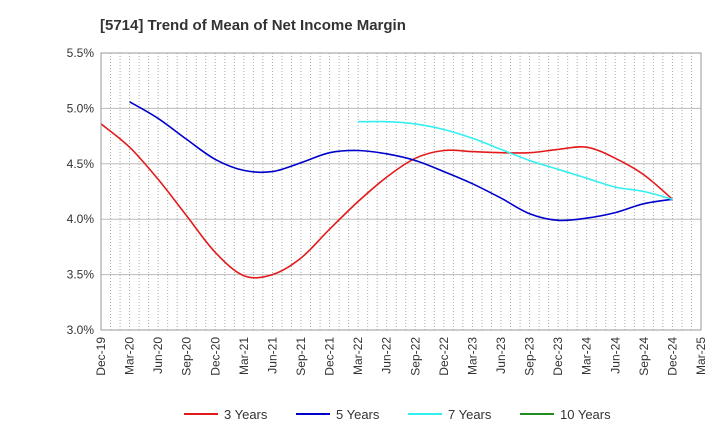 This screenshot has width=720, height=440. I want to click on x-tick-label: Dec-21, so click(330, 356).